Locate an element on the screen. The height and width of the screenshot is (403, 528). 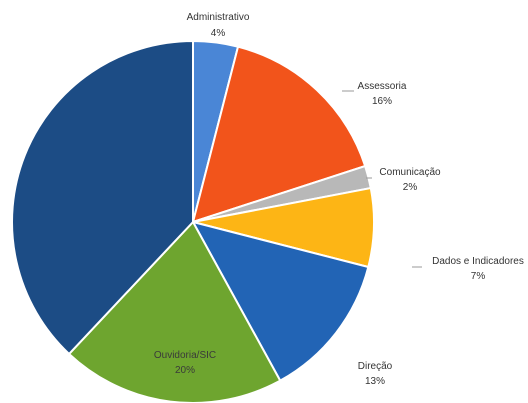
leader-lines is located at coordinates (382, 179).